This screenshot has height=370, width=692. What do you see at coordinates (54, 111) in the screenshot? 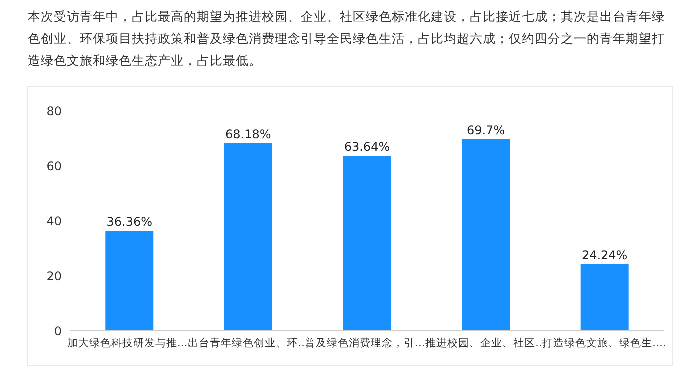
I see `y-tick-label: 80` at bounding box center [54, 111].